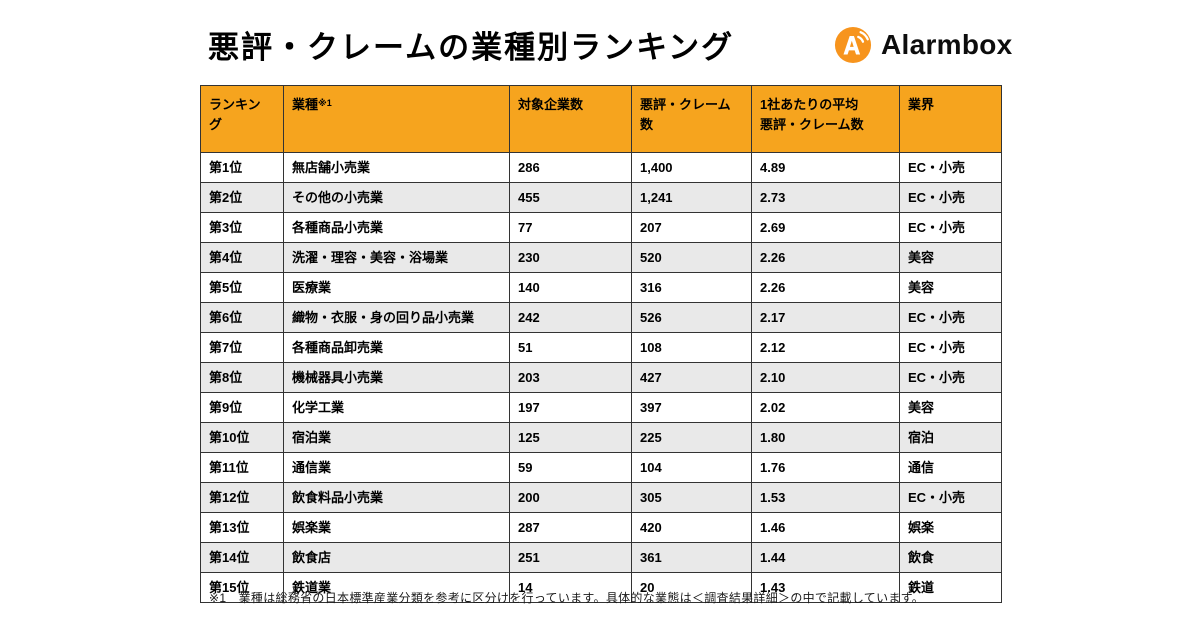 Image resolution: width=1200 pixels, height=630 pixels. I want to click on rank-cell: 第8位, so click(242, 377).